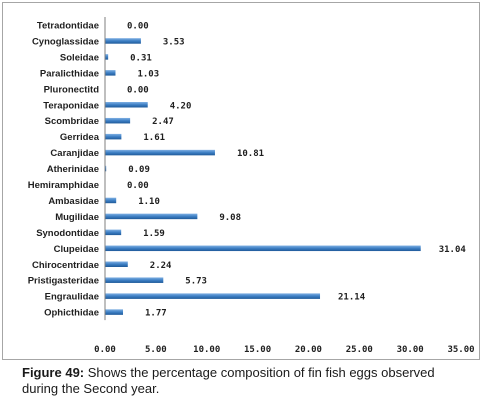 The image size is (484, 414). What do you see at coordinates (71, 313) in the screenshot?
I see `category-label: Ophicthidae` at bounding box center [71, 313].